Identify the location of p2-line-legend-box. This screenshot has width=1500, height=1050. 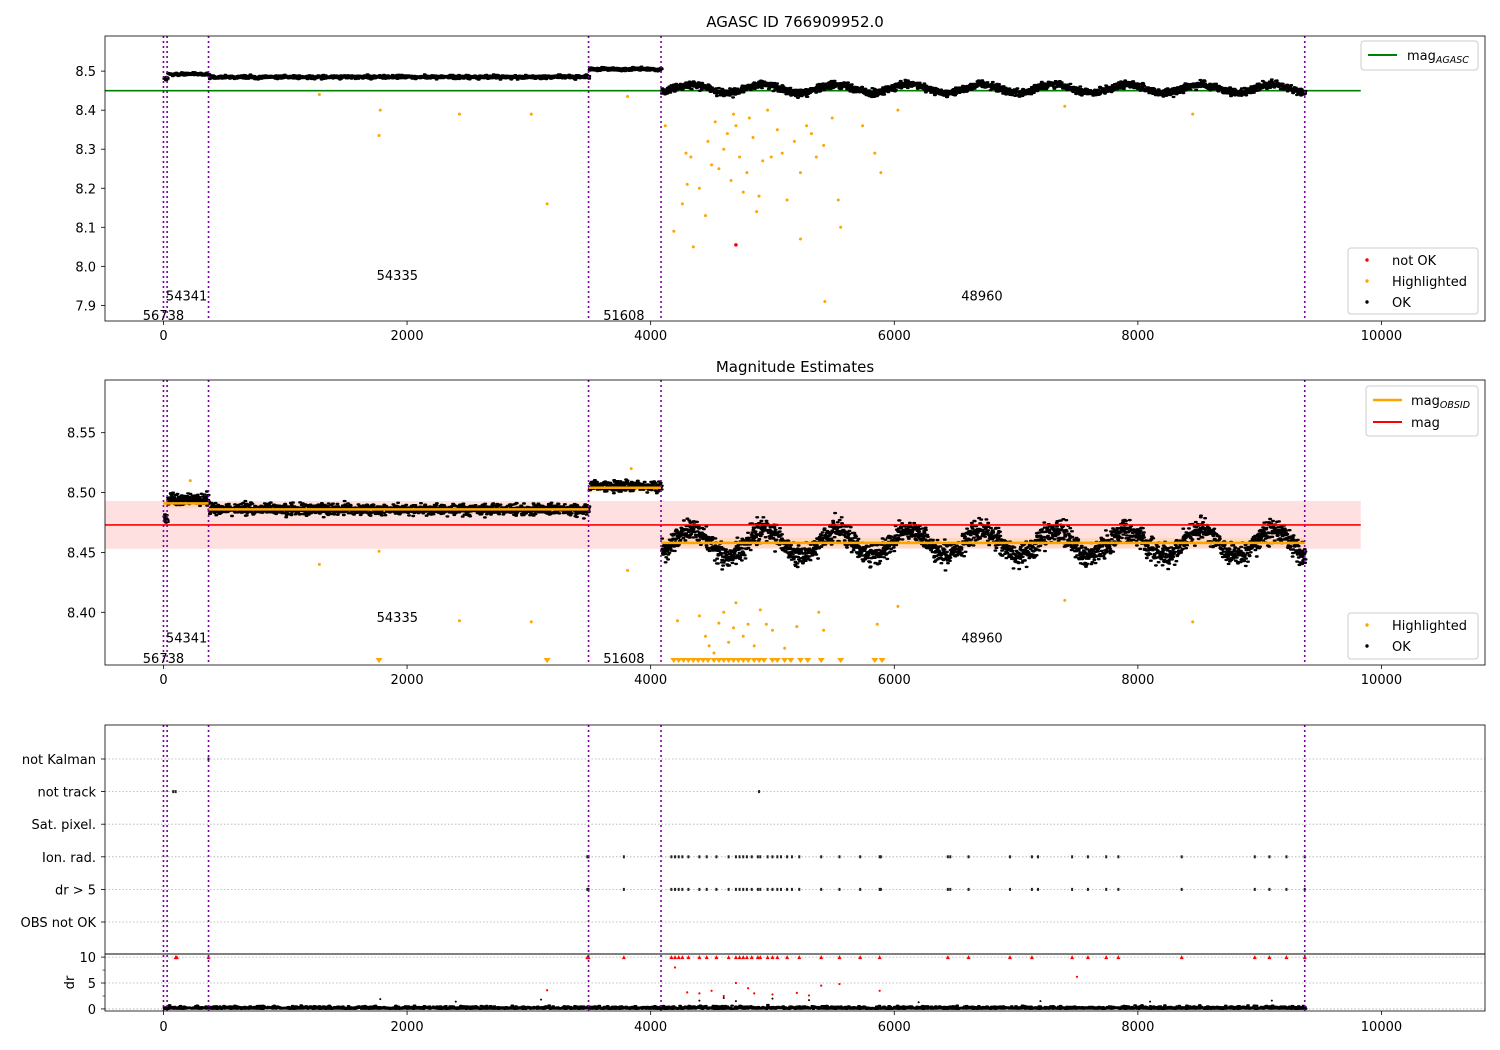
(1422, 411).